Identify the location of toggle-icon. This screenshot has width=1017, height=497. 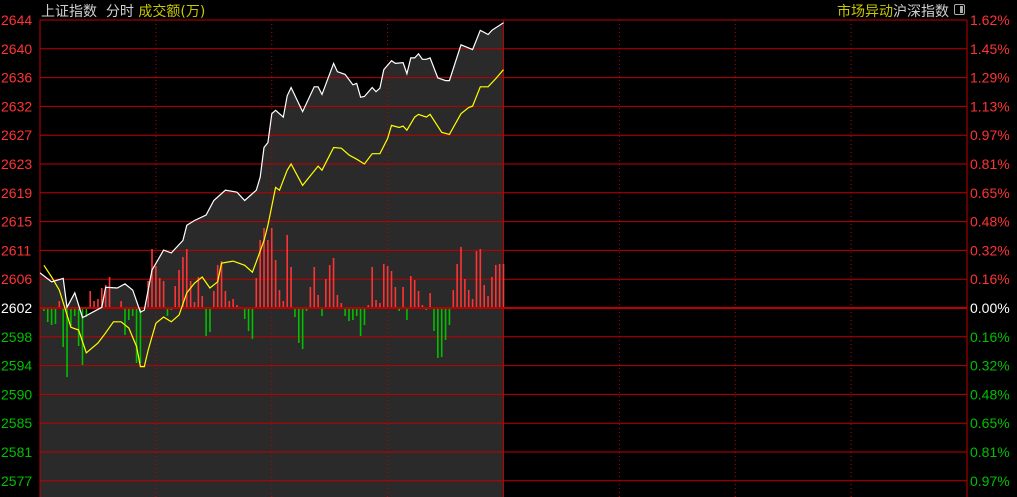
(959, 9).